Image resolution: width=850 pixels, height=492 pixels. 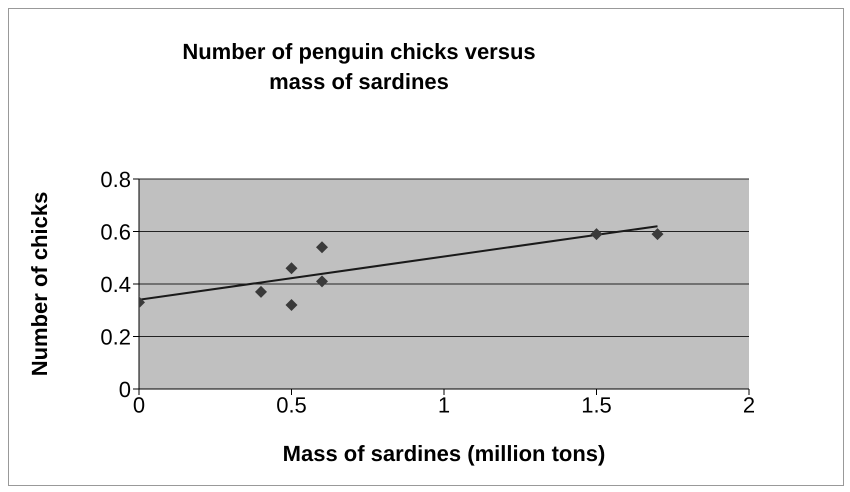 I want to click on y-tick-label: 0.6, so click(x=115, y=231).